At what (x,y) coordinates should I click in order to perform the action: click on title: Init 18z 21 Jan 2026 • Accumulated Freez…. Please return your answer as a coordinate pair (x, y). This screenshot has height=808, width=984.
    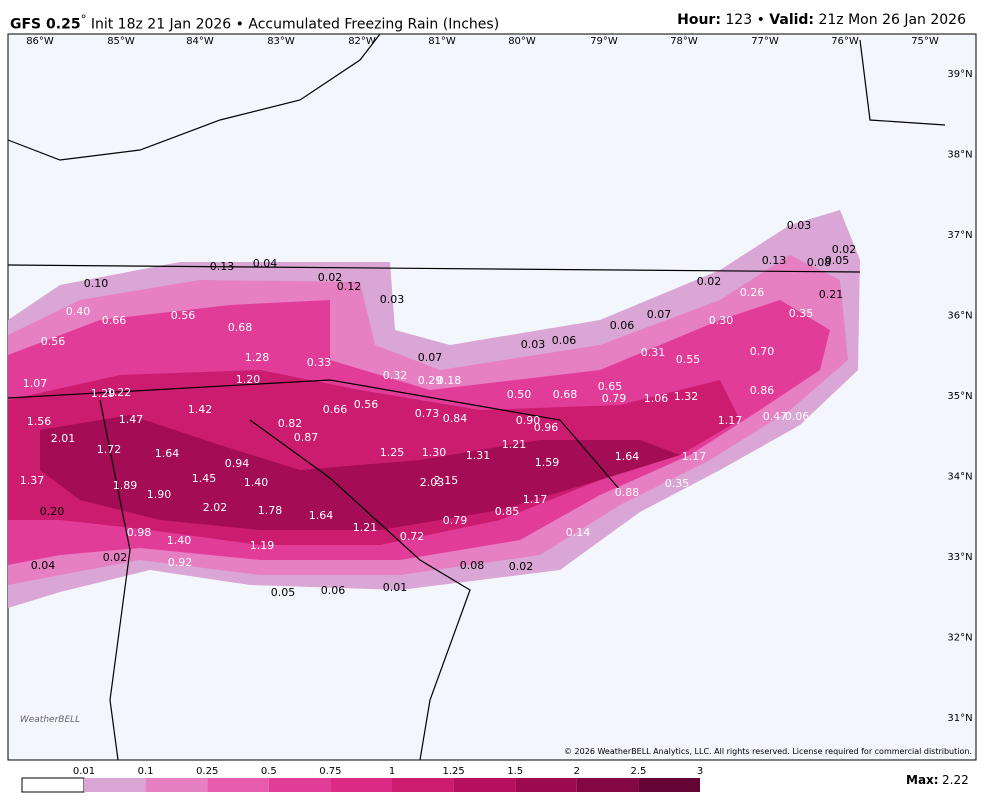
    Looking at the image, I should click on (295, 24).